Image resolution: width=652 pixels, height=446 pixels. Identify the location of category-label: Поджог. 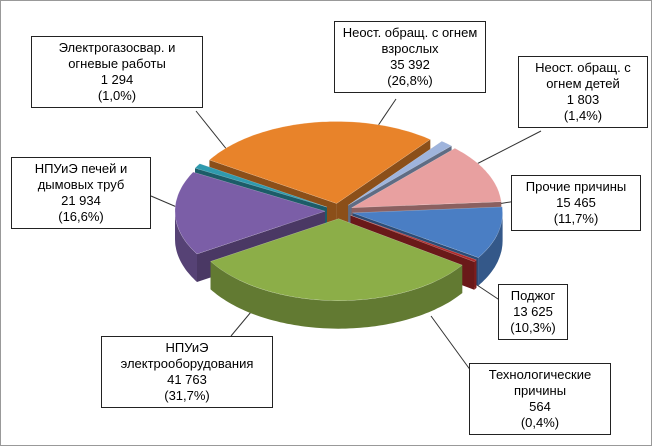
(533, 295).